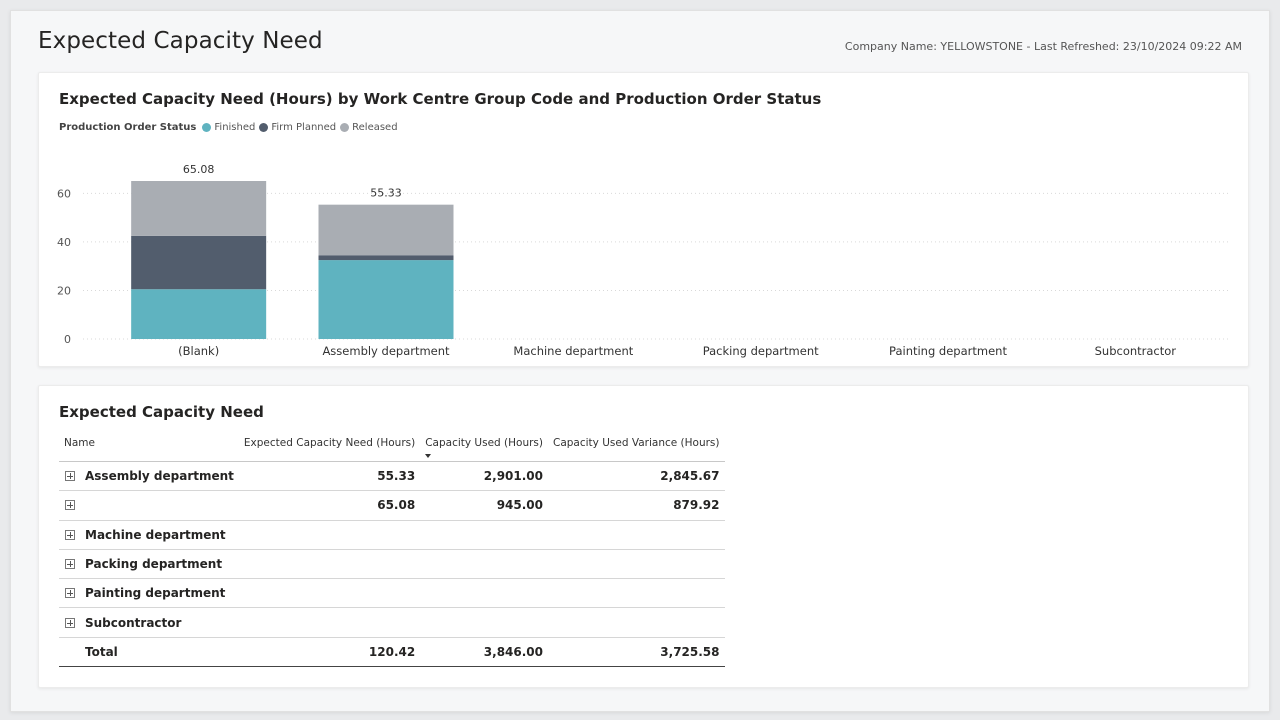  What do you see at coordinates (64, 290) in the screenshot?
I see `y-tick-label: 20` at bounding box center [64, 290].